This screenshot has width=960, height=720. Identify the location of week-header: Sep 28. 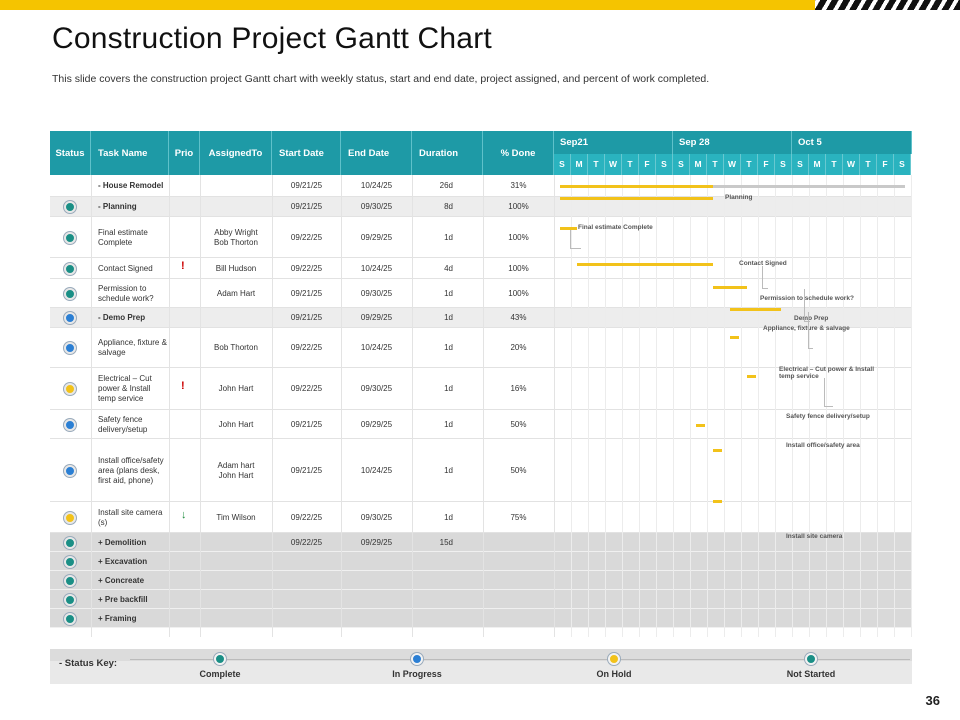
(732, 142).